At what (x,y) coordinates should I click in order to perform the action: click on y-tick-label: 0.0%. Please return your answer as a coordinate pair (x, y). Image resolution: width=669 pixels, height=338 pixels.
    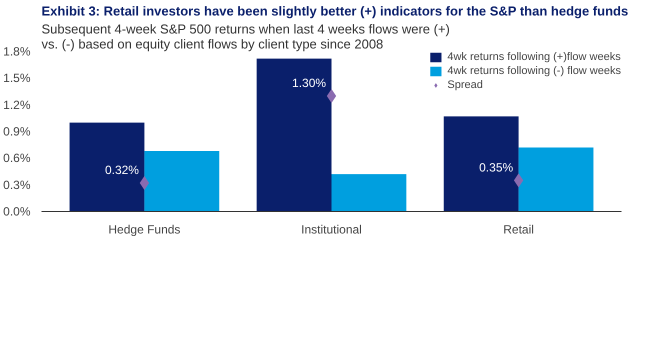
    Looking at the image, I should click on (17, 211).